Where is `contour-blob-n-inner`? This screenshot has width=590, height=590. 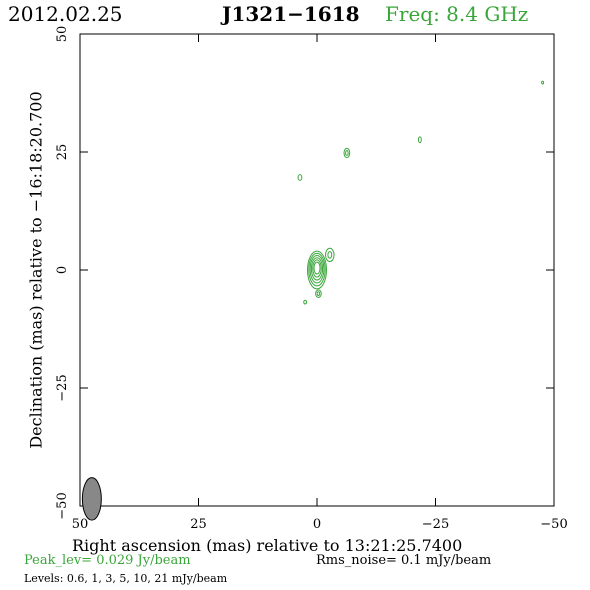 contour-blob-n-inner is located at coordinates (347, 153).